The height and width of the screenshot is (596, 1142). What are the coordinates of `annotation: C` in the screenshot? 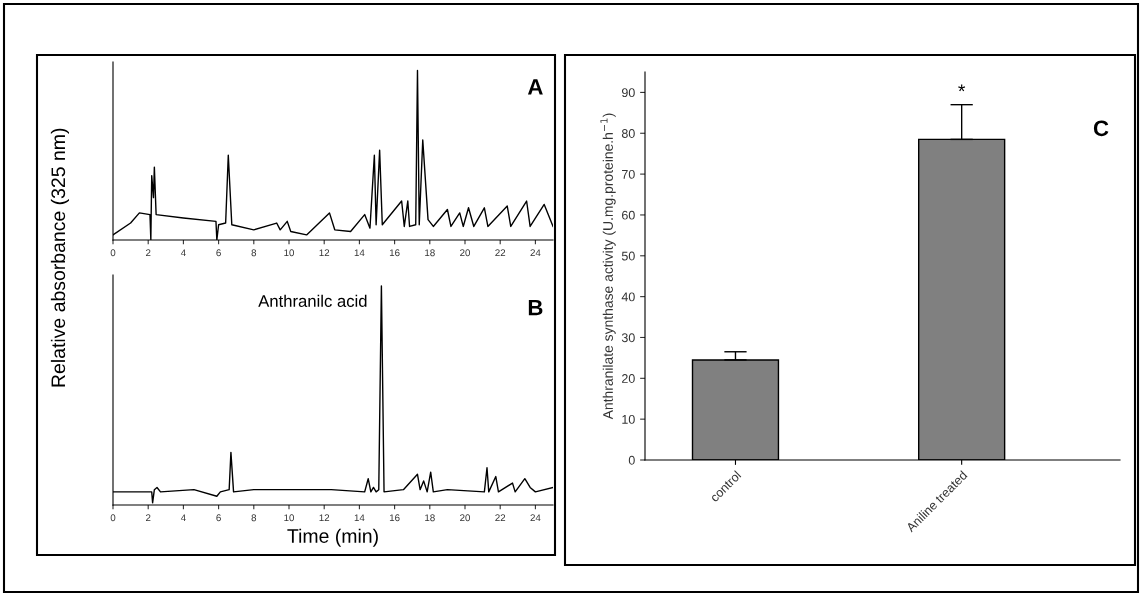 It's located at (1101, 128).